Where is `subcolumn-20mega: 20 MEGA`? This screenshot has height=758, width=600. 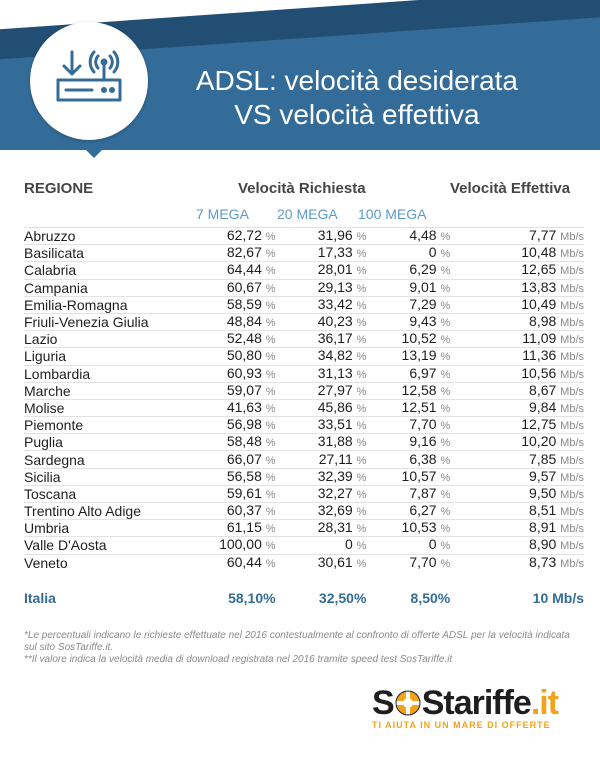 subcolumn-20mega: 20 MEGA is located at coordinates (307, 214).